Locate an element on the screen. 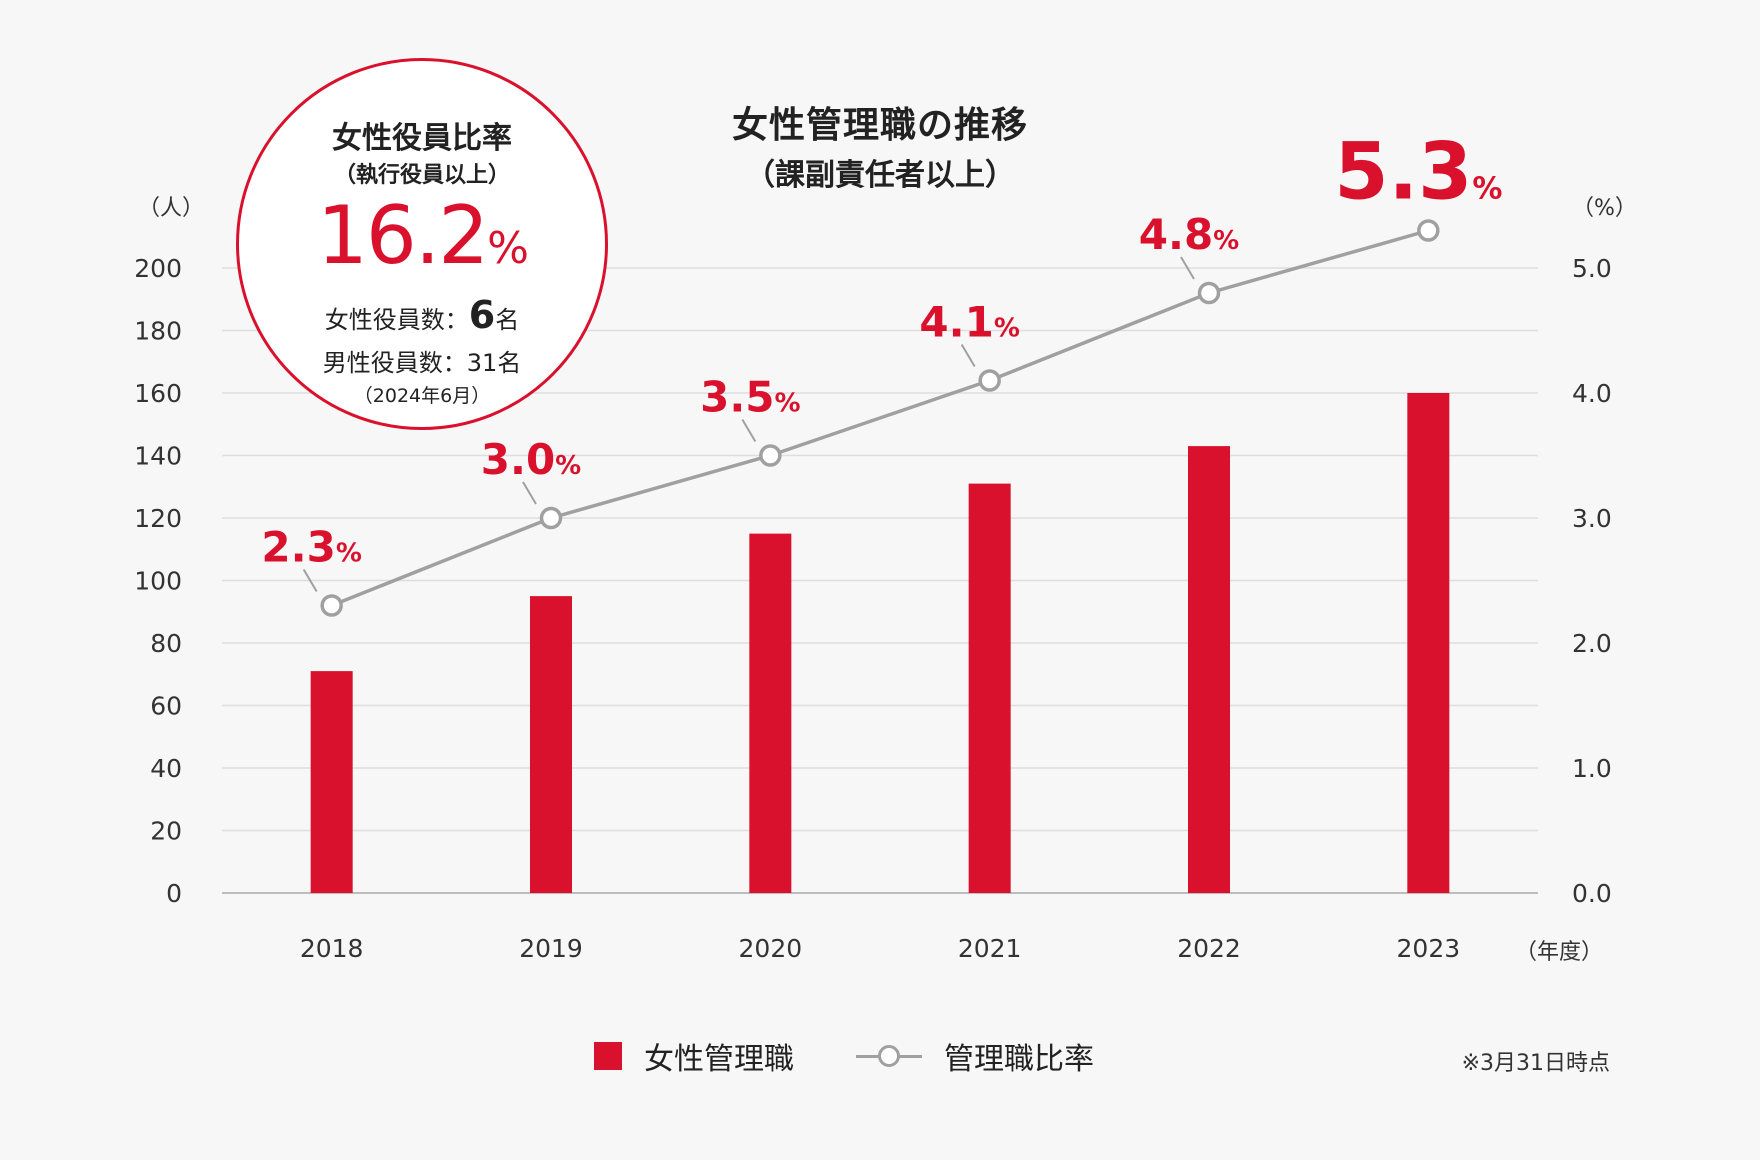 The image size is (1760, 1160). x-tick-label: 2020 is located at coordinates (771, 948).